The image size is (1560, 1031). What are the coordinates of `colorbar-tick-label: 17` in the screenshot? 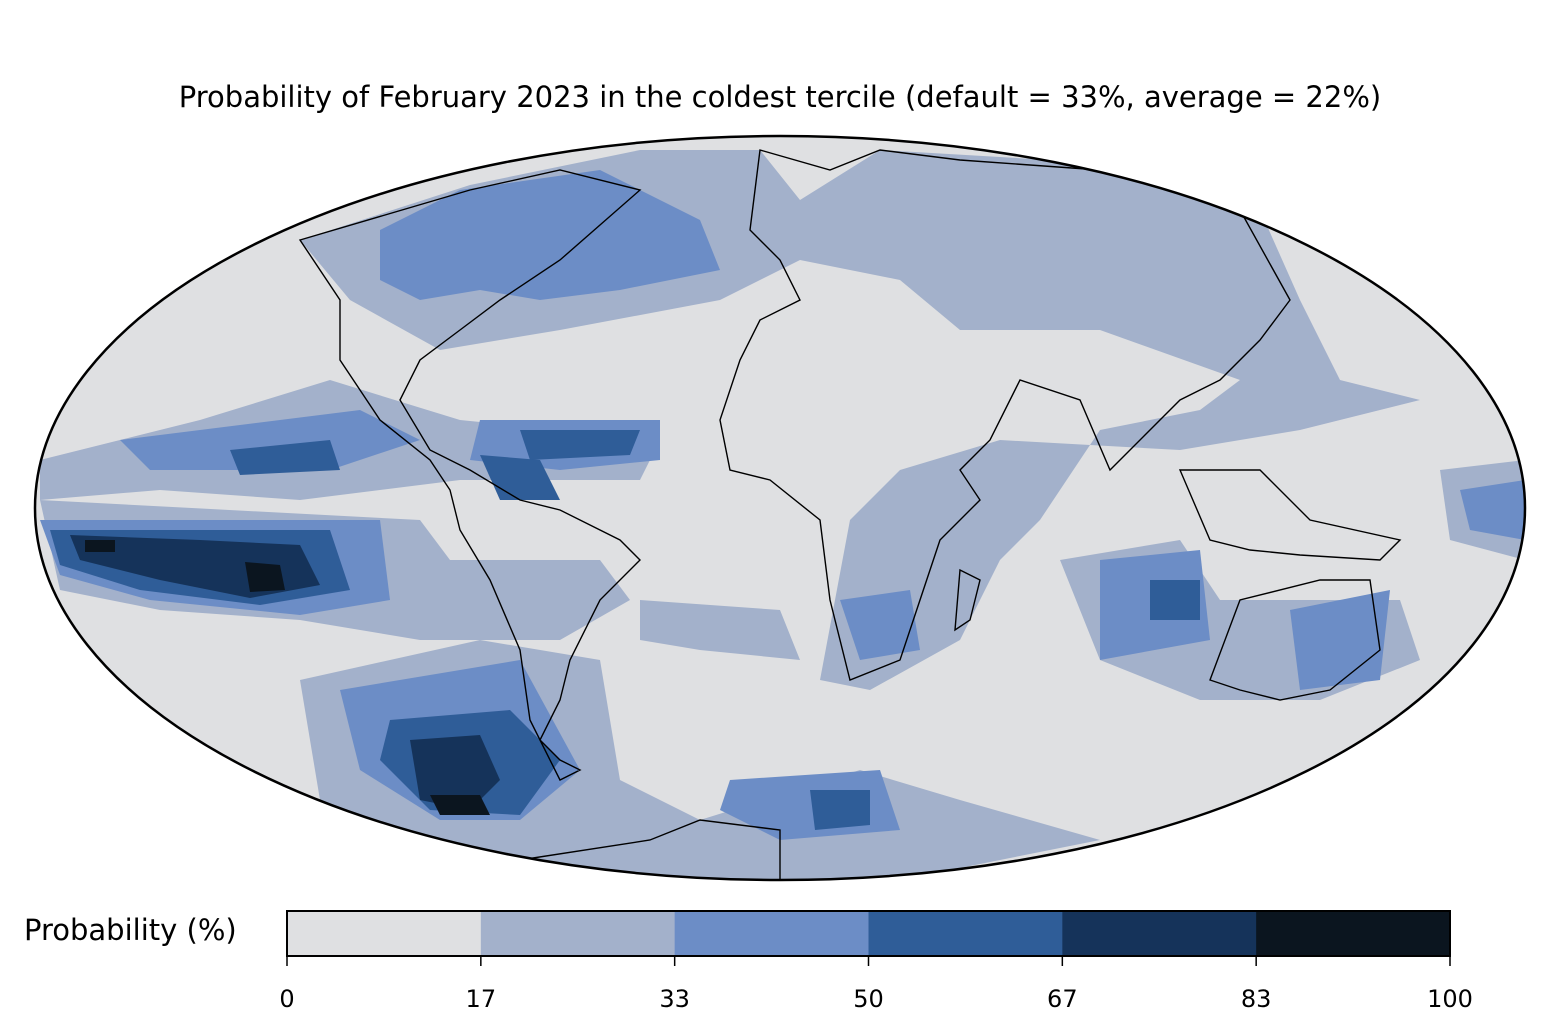 It's located at (481, 999).